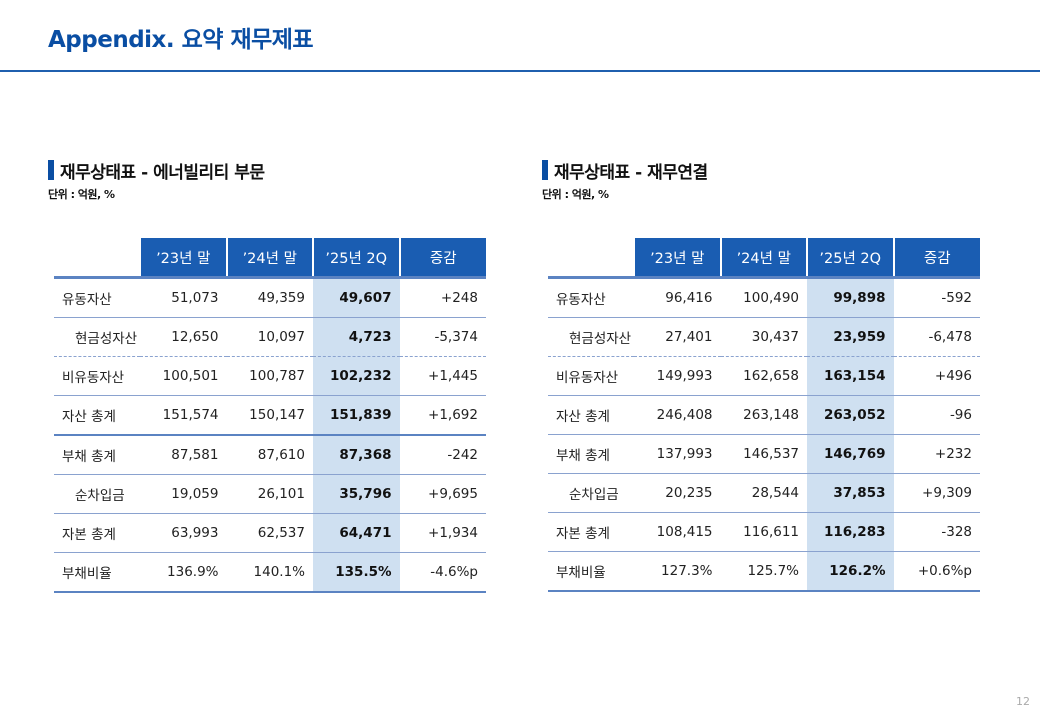 The height and width of the screenshot is (720, 1040). I want to click on table-row: 비유동자산 149,993 162,658 163,154 +496, so click(764, 376).